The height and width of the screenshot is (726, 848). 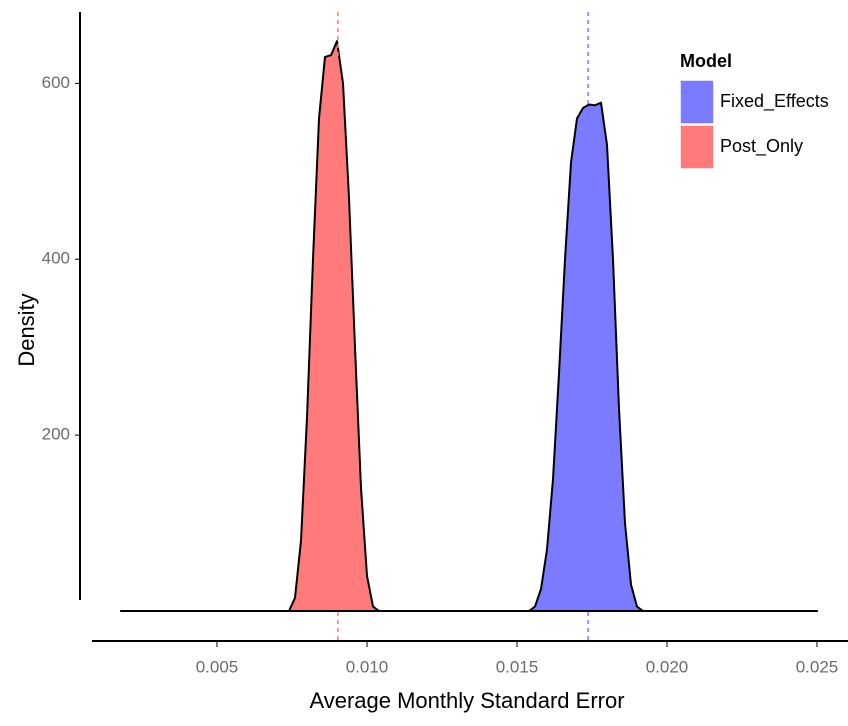 I want to click on y-tick-label: 200, so click(x=56, y=434).